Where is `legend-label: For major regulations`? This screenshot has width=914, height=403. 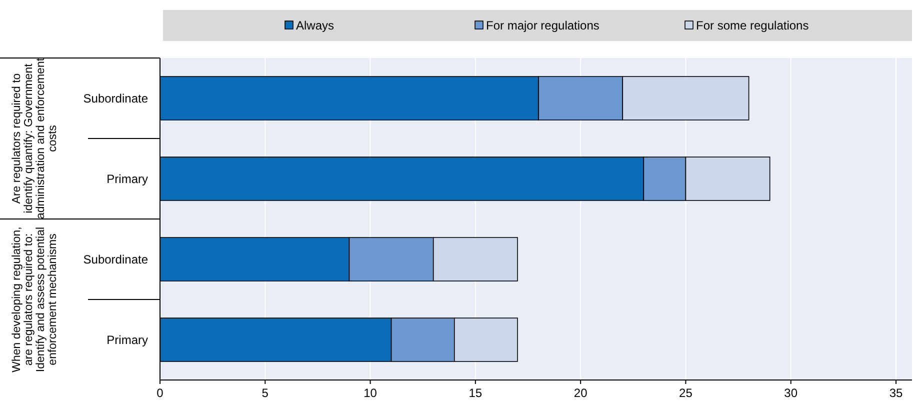
legend-label: For major regulations is located at coordinates (543, 25).